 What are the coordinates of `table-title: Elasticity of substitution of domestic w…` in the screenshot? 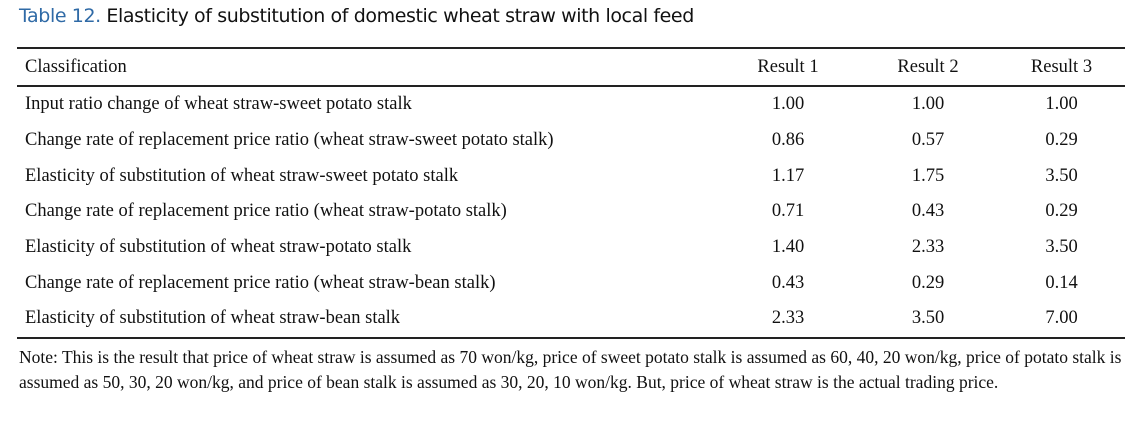 It's located at (397, 16).